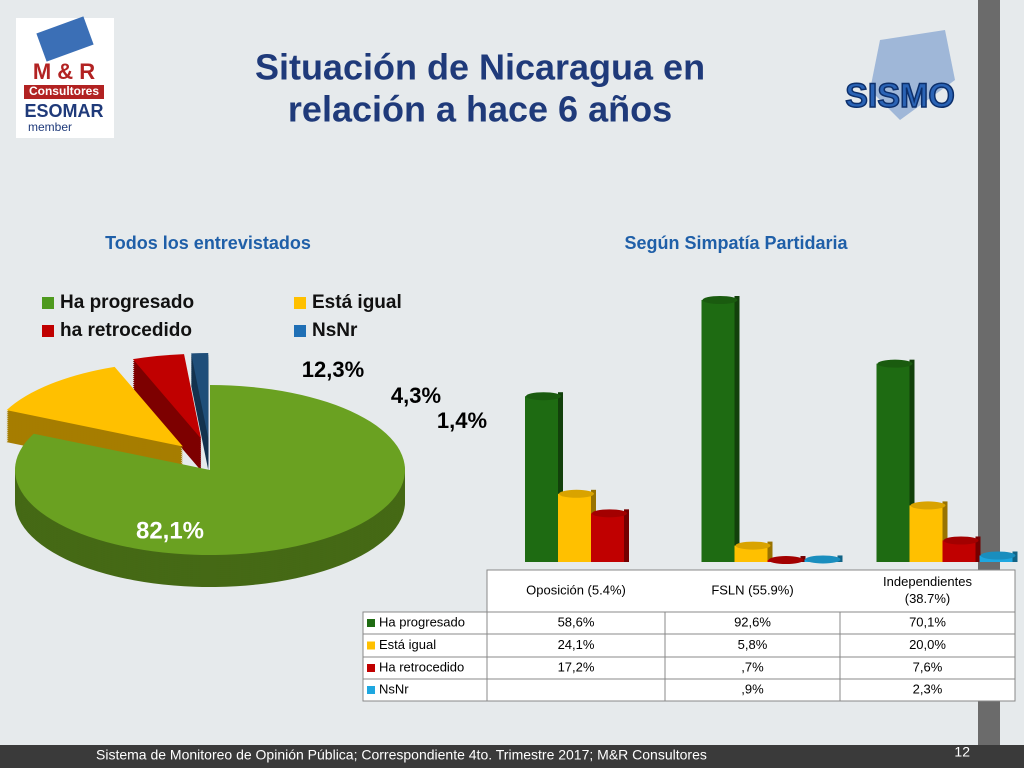 The height and width of the screenshot is (768, 1024). I want to click on table-cell: 17,2%, so click(576, 666).